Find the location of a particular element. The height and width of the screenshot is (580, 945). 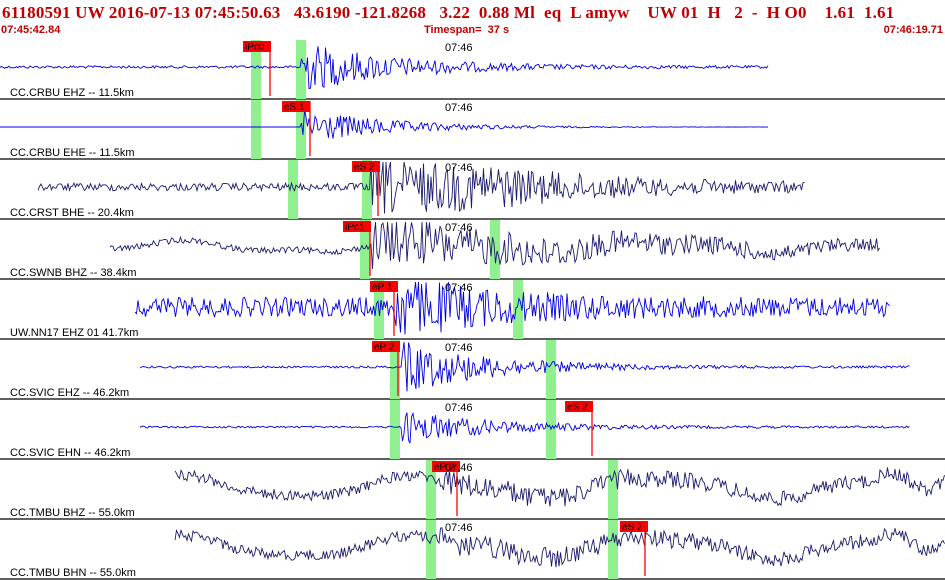

trace-panel: eS 2 07:46 CC.TMBU BHN -- 55.0km is located at coordinates (472, 550).